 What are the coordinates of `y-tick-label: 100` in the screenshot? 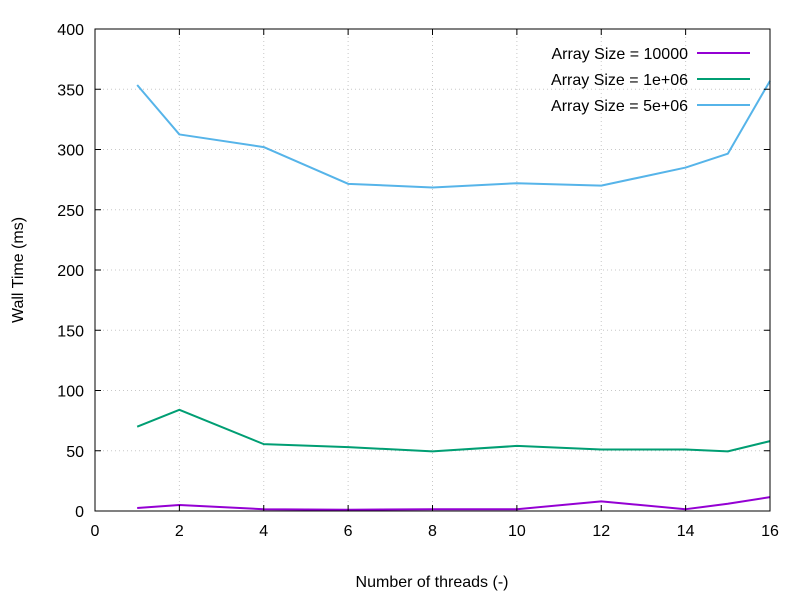 It's located at (70, 392).